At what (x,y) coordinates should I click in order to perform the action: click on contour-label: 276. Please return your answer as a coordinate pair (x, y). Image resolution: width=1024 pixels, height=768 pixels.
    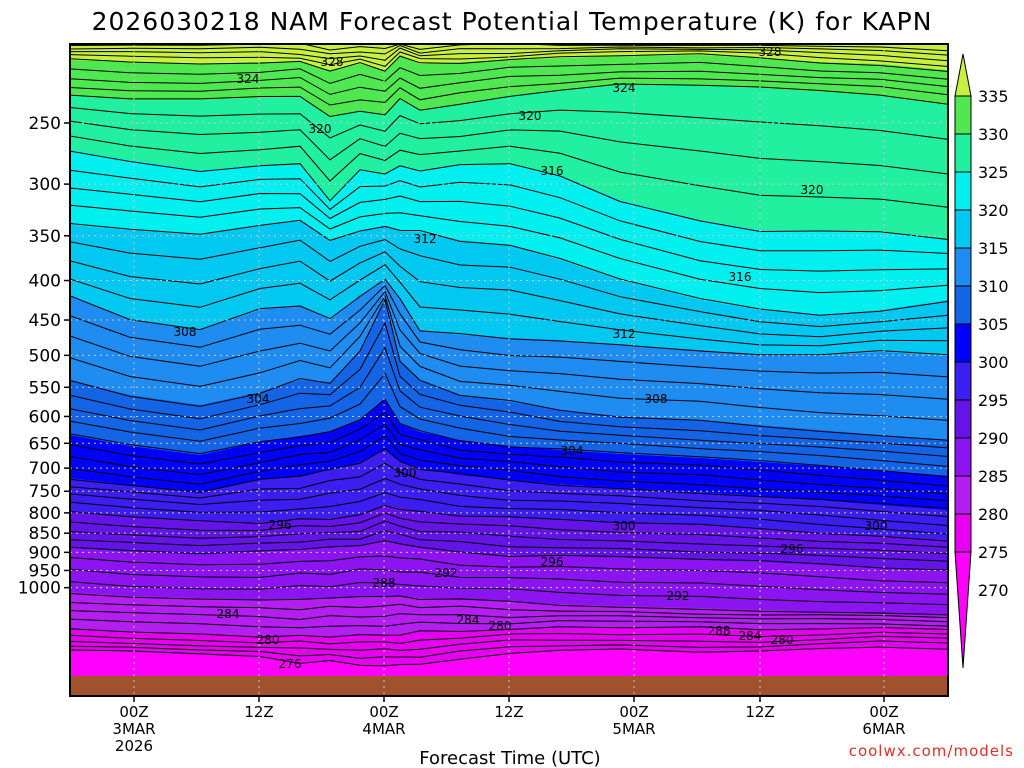
    Looking at the image, I should click on (290, 664).